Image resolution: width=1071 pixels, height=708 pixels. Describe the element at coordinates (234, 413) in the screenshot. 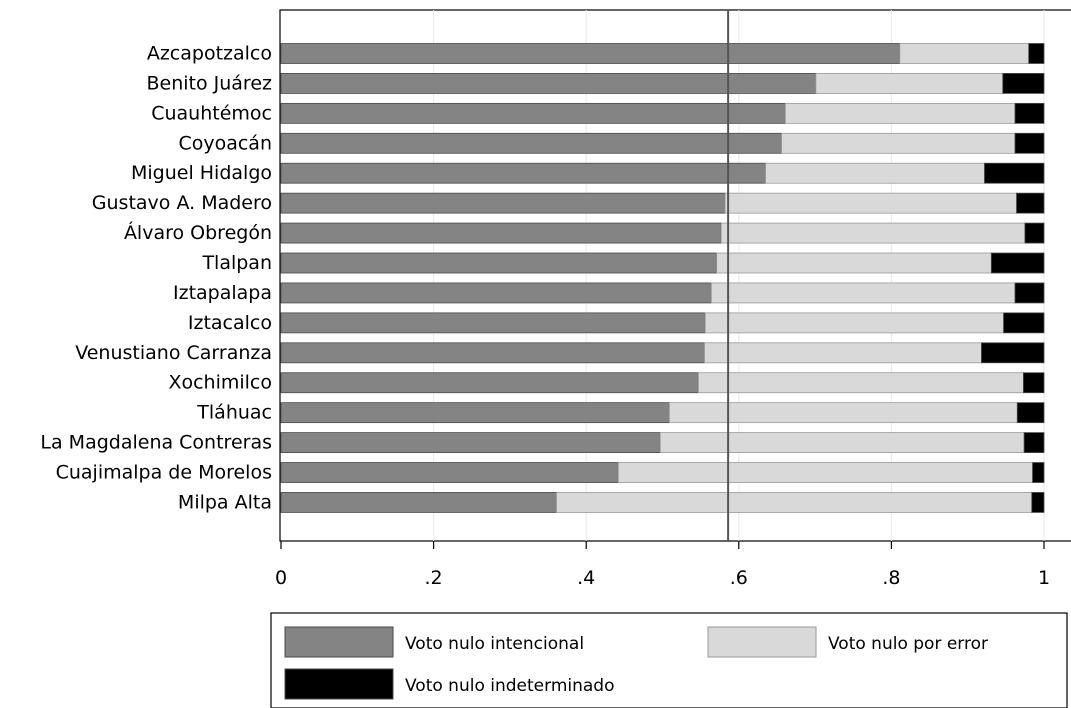

I see `category-label: Tláhuac` at that location.